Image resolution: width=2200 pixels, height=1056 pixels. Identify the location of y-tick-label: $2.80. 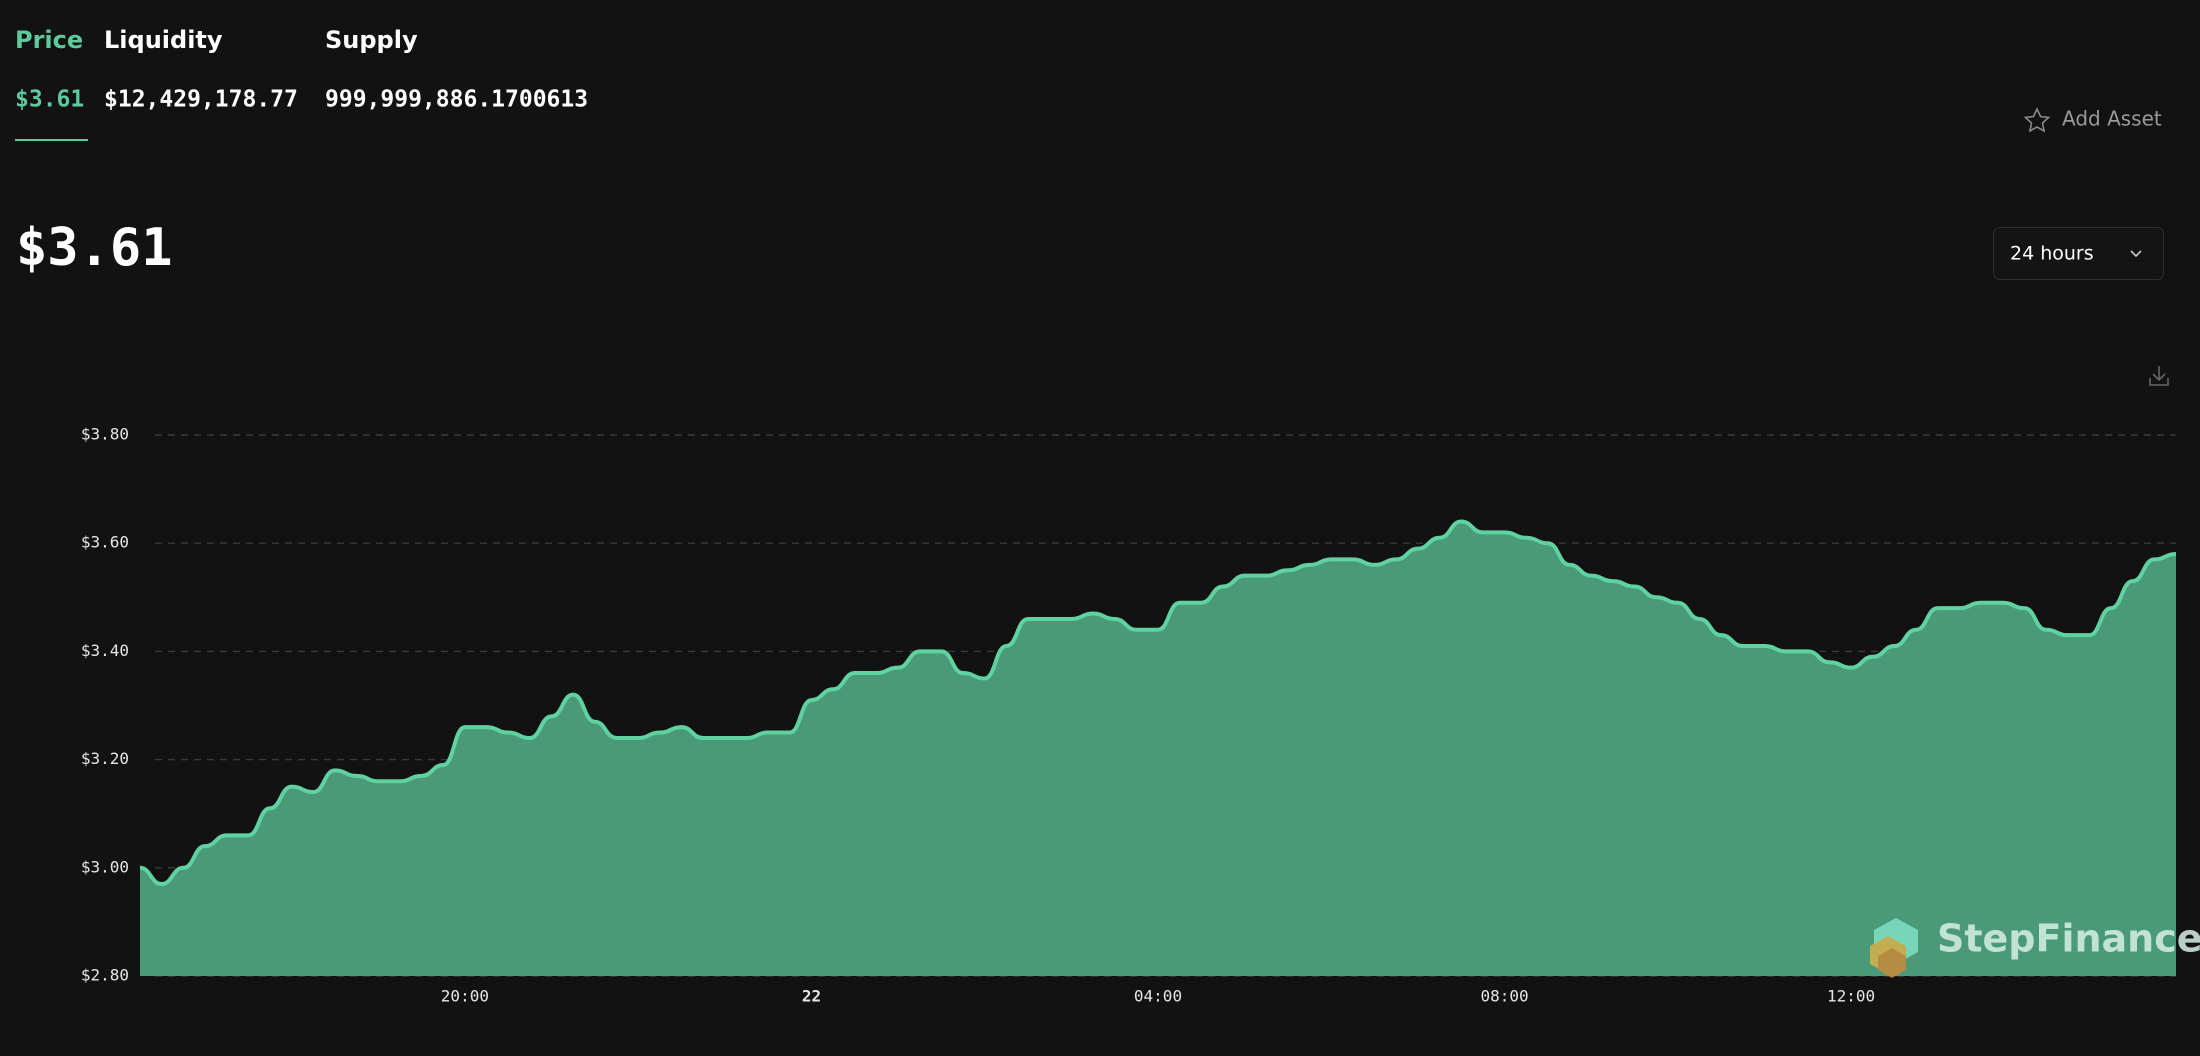
(105, 975).